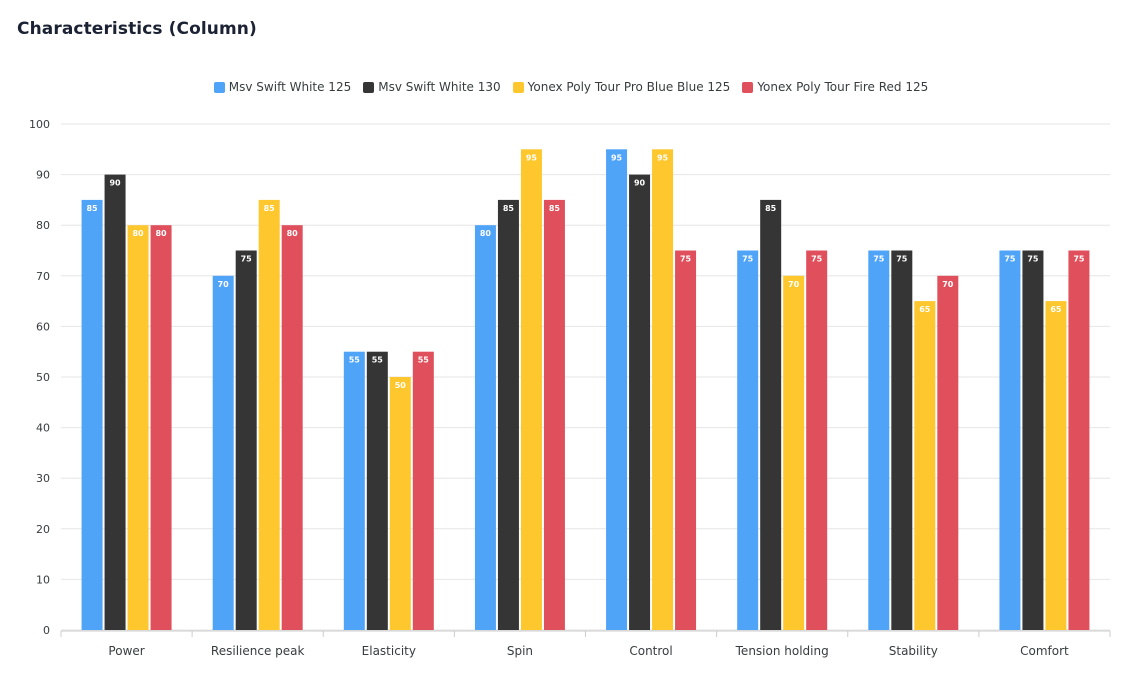  I want to click on bar-3-comfort, so click(1056, 465).